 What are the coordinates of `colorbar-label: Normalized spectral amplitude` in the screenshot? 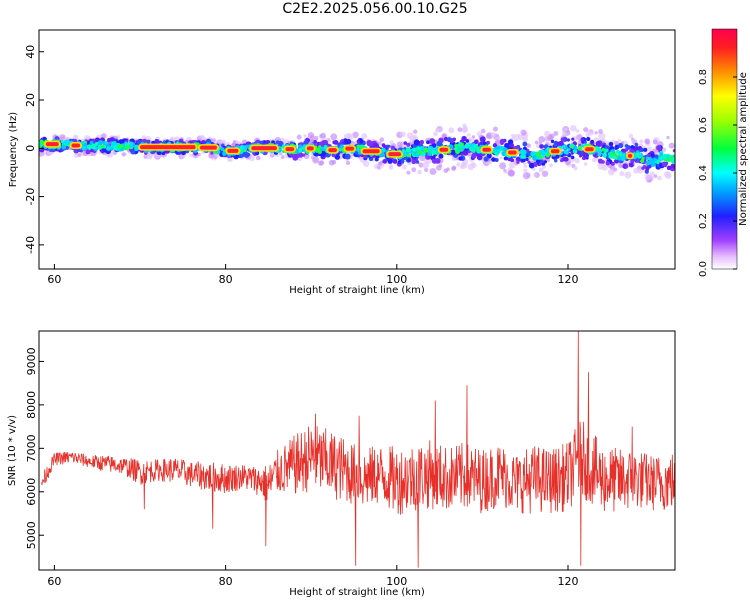 It's located at (743, 149).